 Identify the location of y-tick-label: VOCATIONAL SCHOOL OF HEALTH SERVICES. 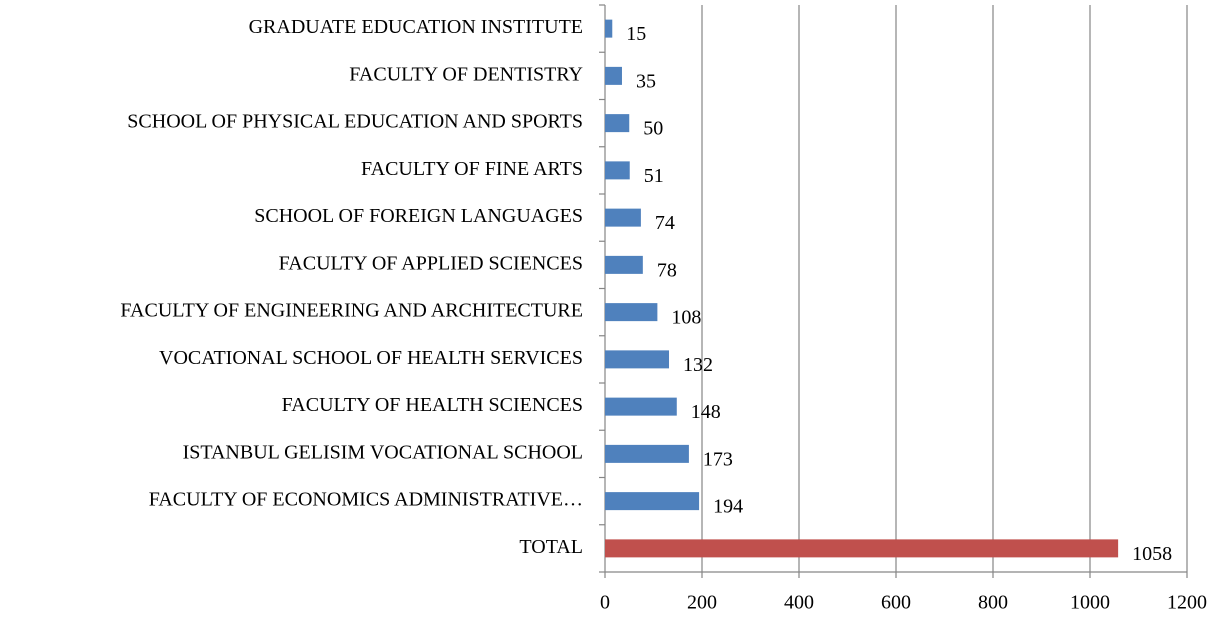
(371, 358).